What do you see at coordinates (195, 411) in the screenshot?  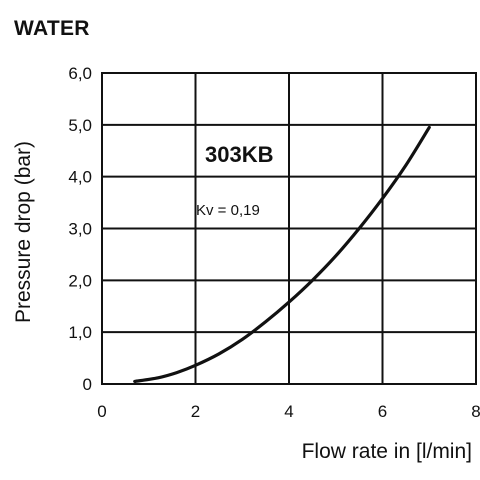 I see `x-tick-label-1: 2` at bounding box center [195, 411].